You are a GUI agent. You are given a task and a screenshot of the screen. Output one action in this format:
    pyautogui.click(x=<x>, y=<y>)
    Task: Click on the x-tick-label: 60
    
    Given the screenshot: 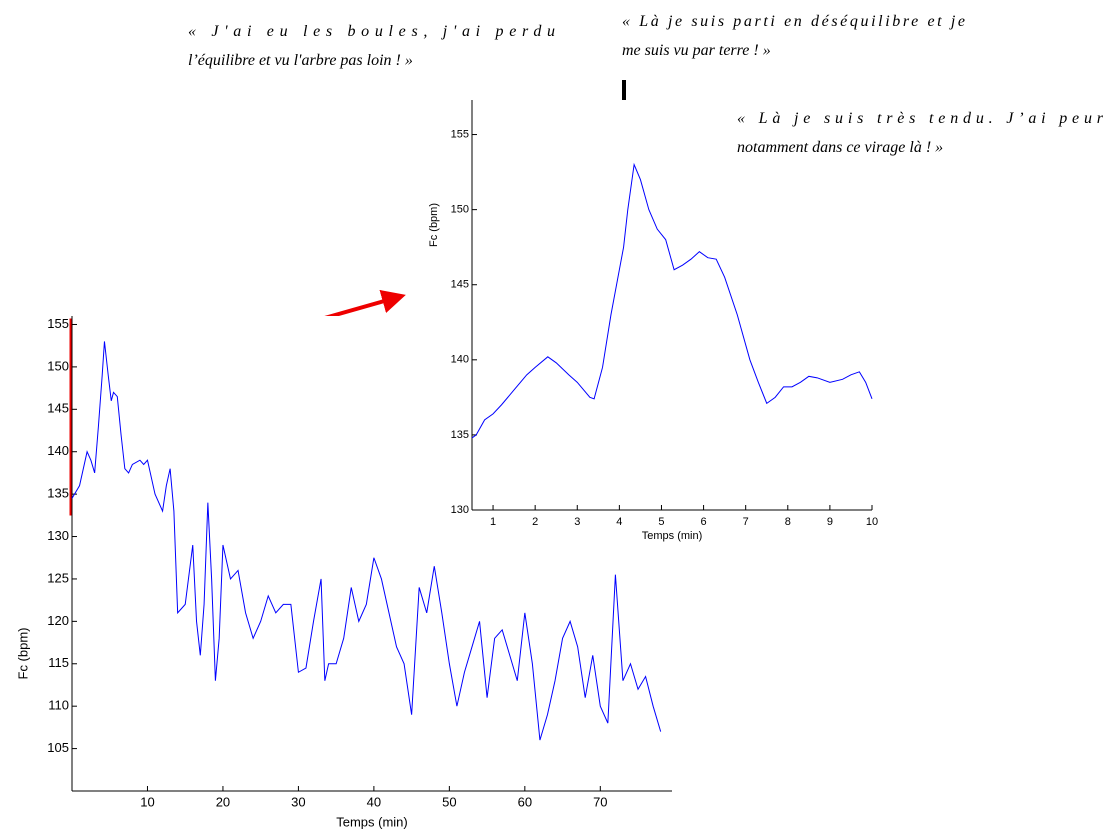 What is the action you would take?
    pyautogui.click(x=525, y=801)
    